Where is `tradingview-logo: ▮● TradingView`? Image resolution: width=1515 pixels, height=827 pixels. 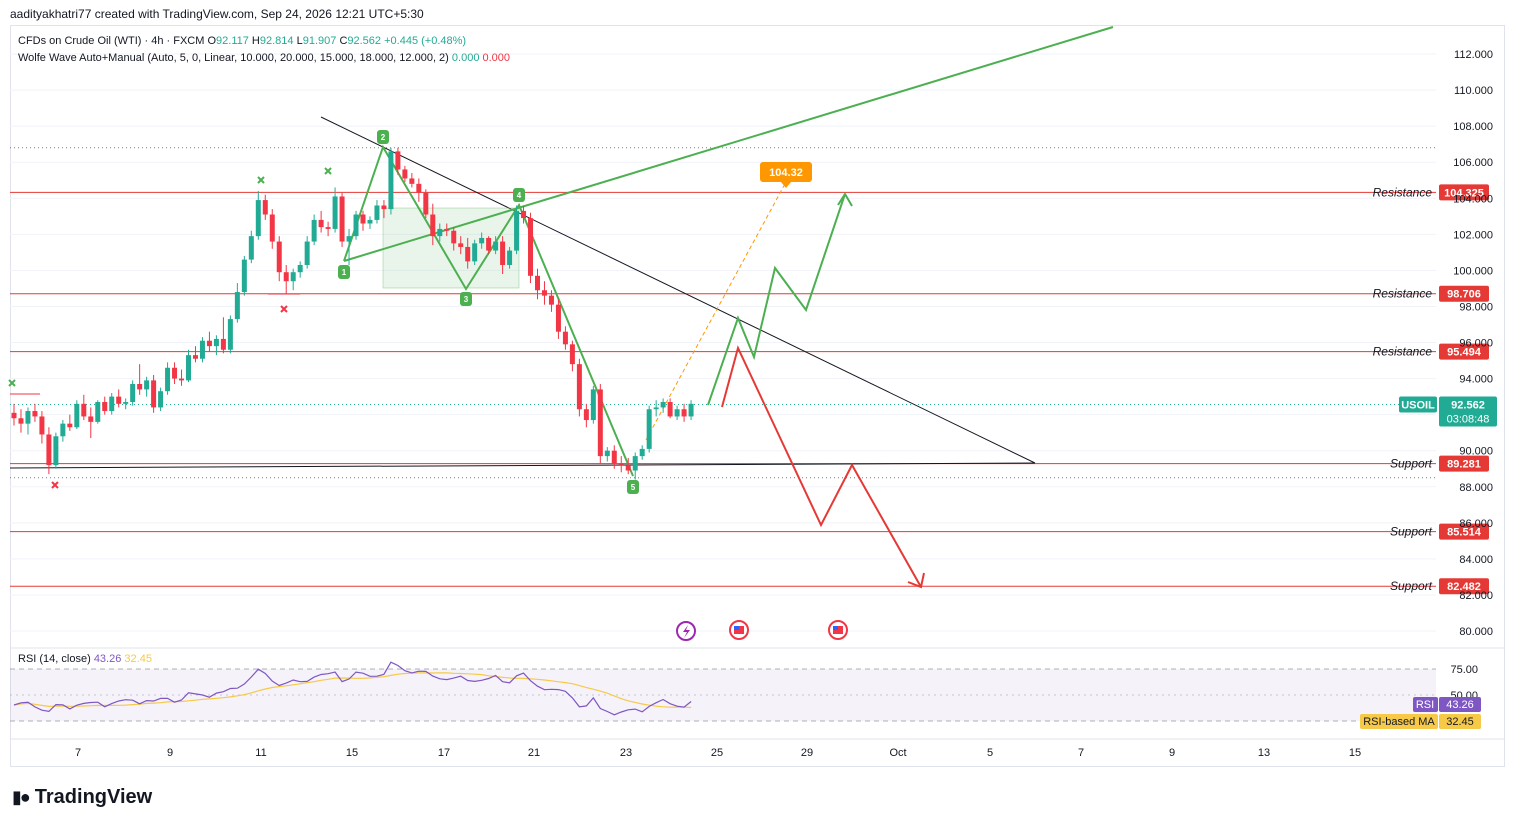 tradingview-logo: ▮● TradingView is located at coordinates (82, 797).